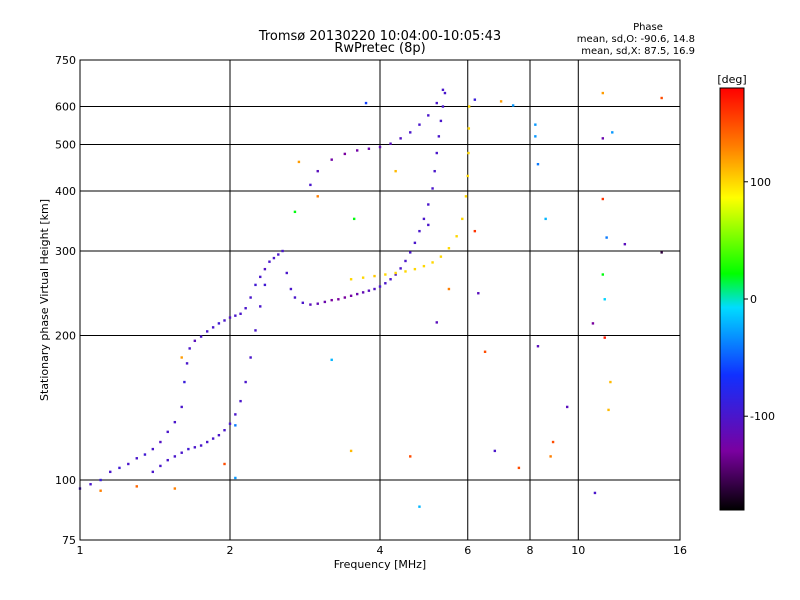 Image resolution: width=800 pixels, height=600 pixels. I want to click on colorbar-tick-label: -100, so click(762, 416).